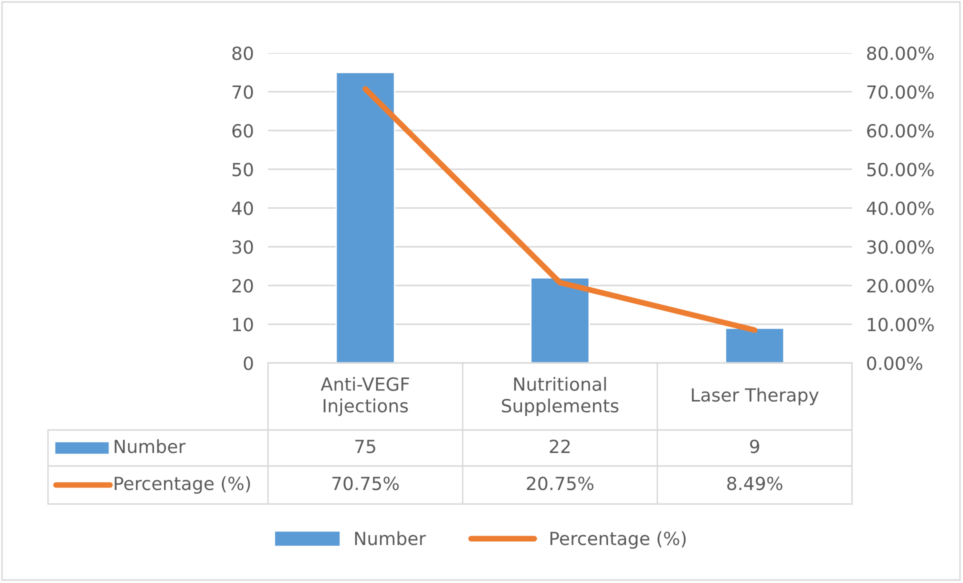 This screenshot has width=963, height=583. I want to click on x-tick-label: Anti-VEGF Injections, so click(365, 396).